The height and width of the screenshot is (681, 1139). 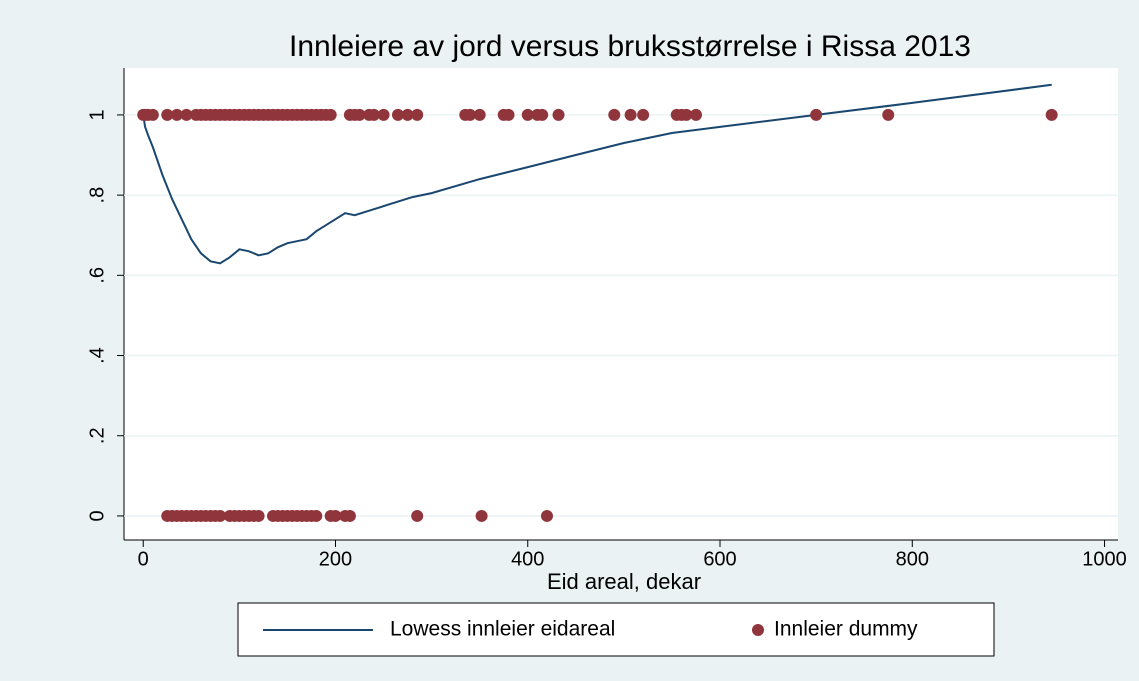 I want to click on x-axis-label: Eid areal, dekar, so click(x=624, y=581).